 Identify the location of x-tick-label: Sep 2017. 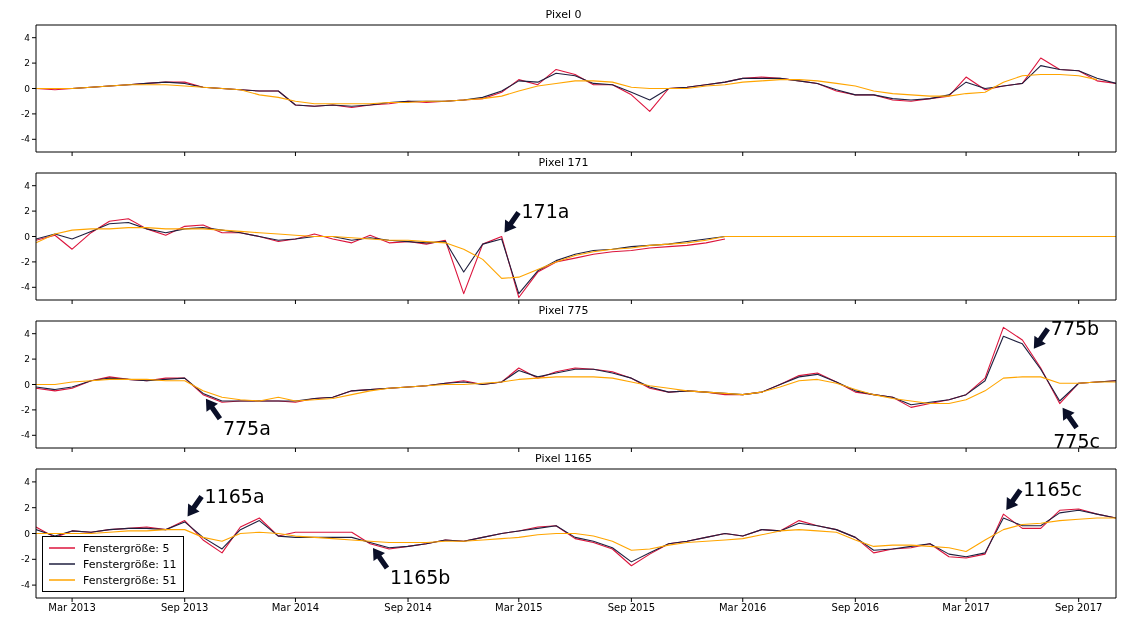
(1078, 608).